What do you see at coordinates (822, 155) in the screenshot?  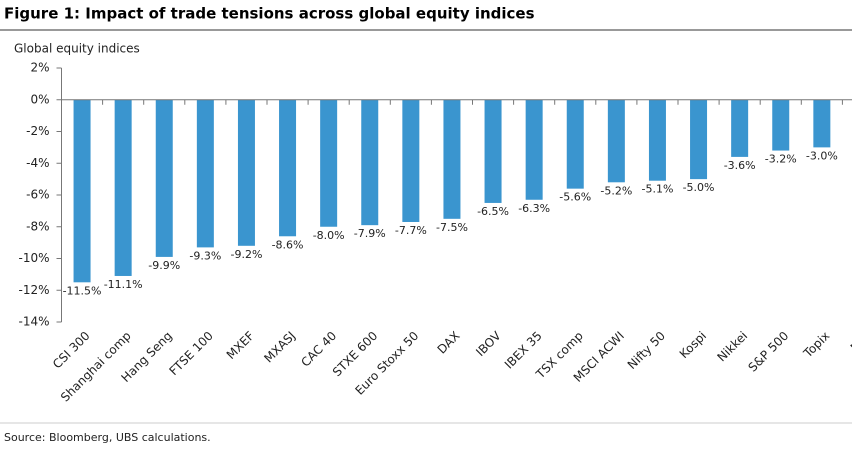 I see `value-label: -3.0%` at bounding box center [822, 155].